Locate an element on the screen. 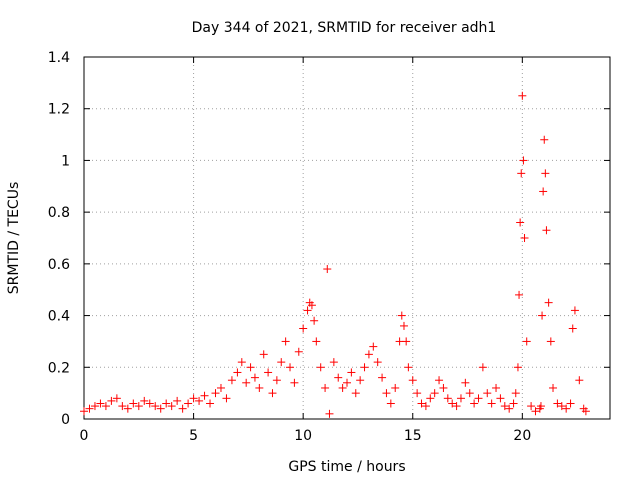 This screenshot has width=640, height=480. y-tick-label: 0.6 is located at coordinates (59, 265).